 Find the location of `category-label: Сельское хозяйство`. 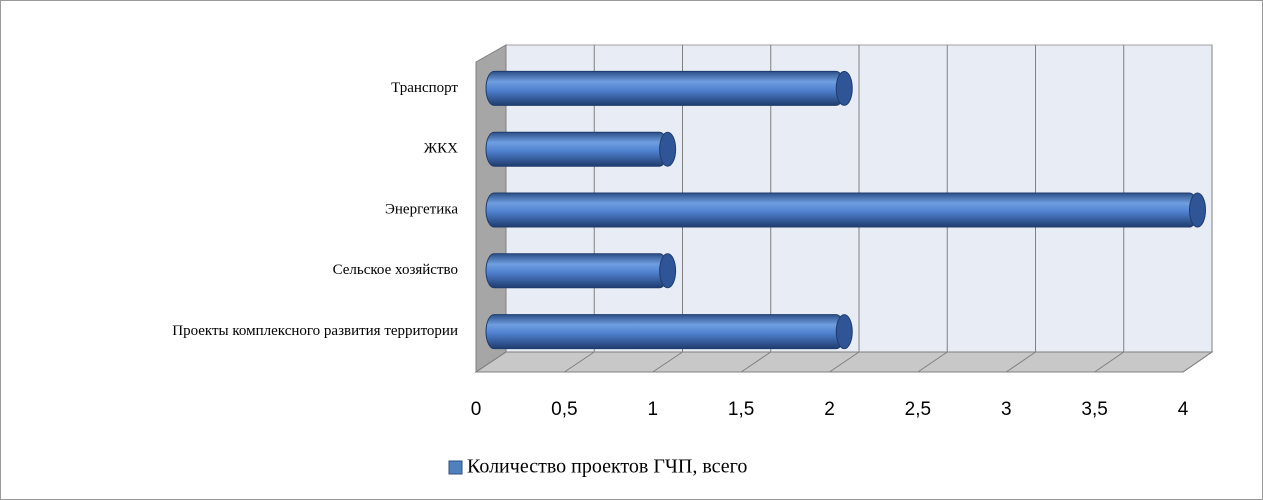

category-label: Сельское хозяйство is located at coordinates (395, 270).